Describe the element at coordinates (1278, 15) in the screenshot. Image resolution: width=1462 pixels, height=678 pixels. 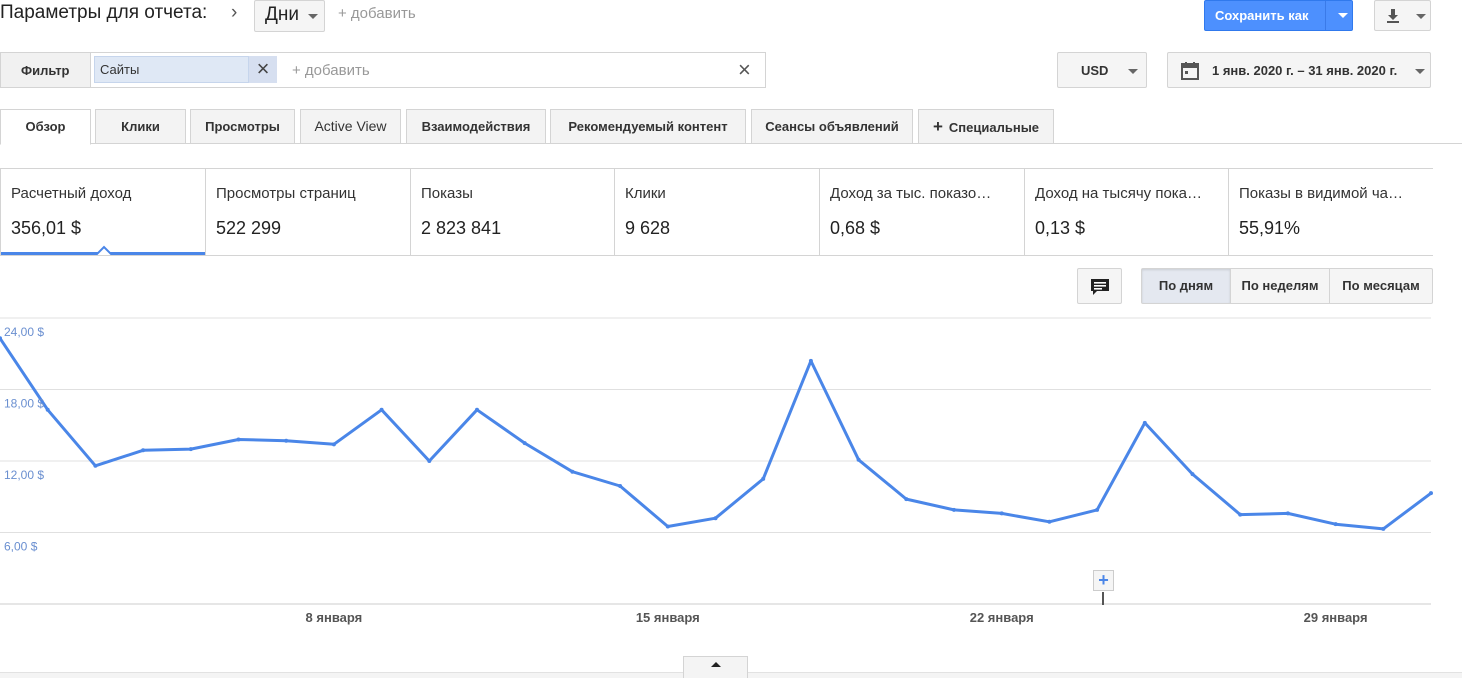
I see `save-as-button: Сохранить как` at that location.